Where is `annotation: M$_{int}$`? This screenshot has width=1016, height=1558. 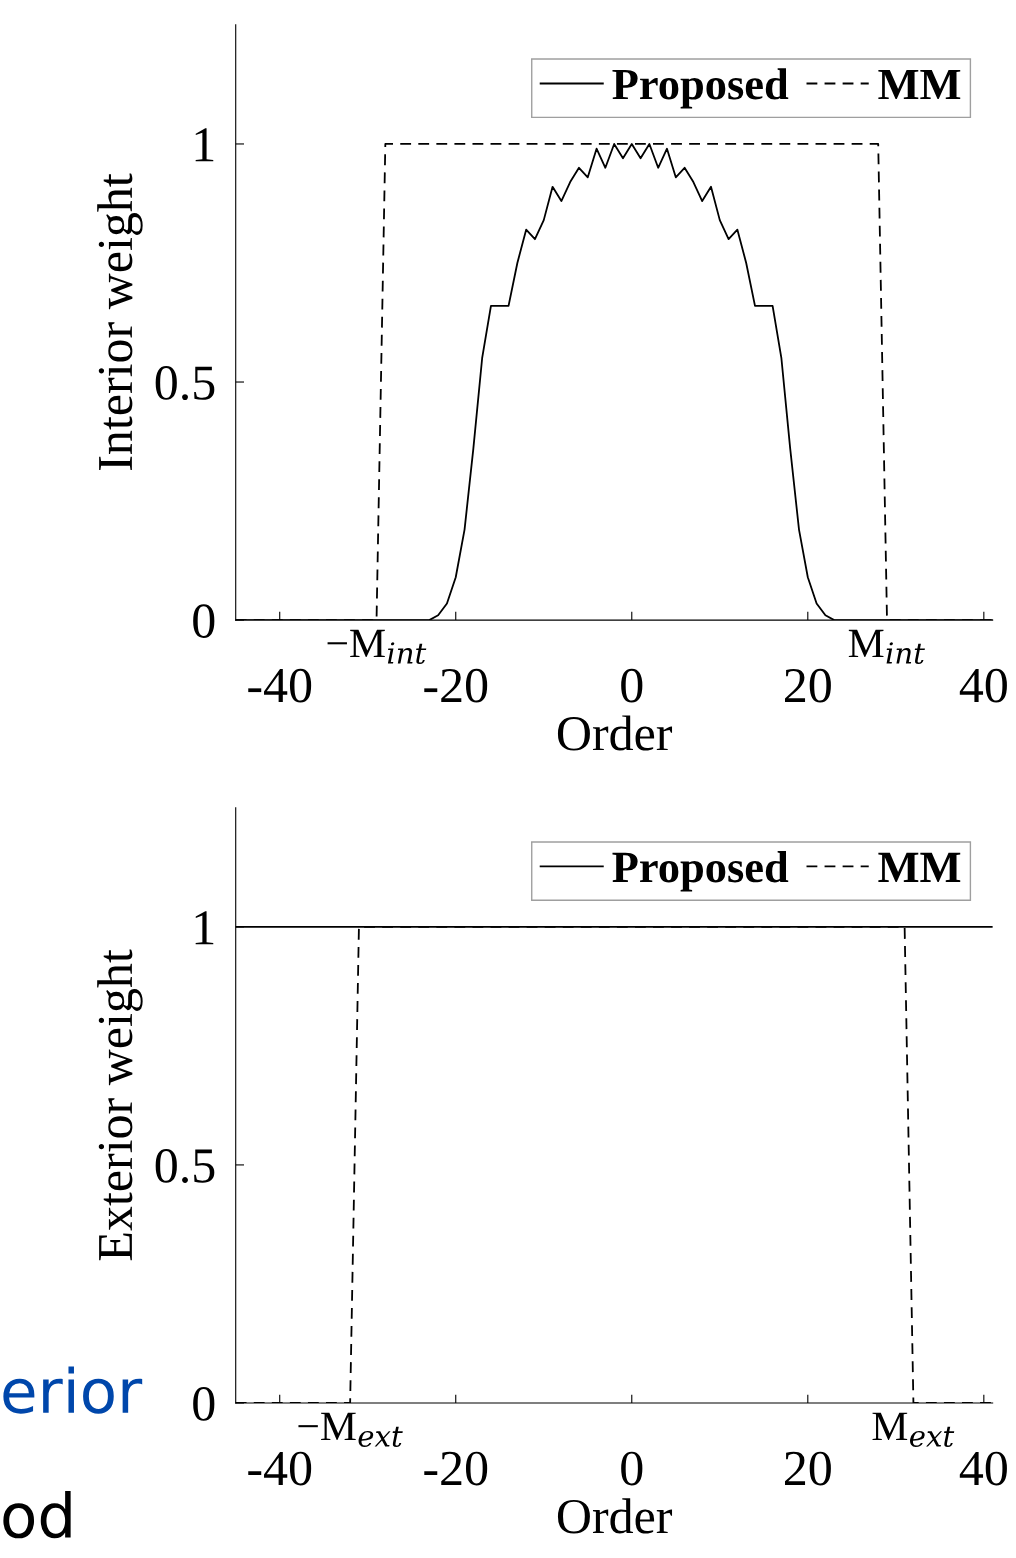
annotation: M$_{int}$ is located at coordinates (886, 647).